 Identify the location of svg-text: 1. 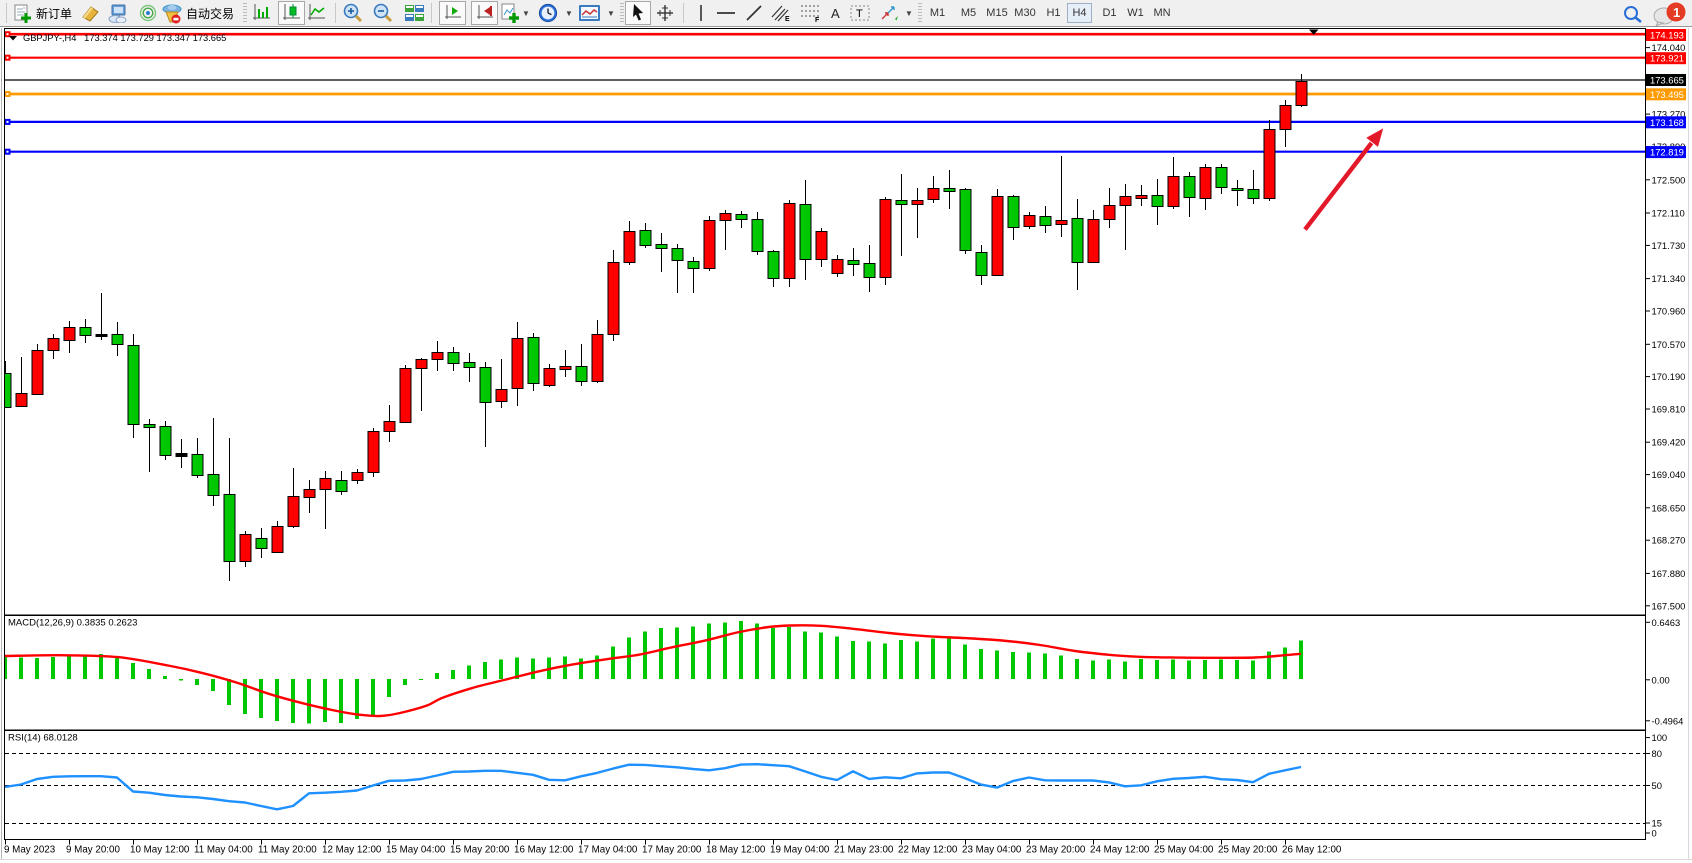
(1676, 12).